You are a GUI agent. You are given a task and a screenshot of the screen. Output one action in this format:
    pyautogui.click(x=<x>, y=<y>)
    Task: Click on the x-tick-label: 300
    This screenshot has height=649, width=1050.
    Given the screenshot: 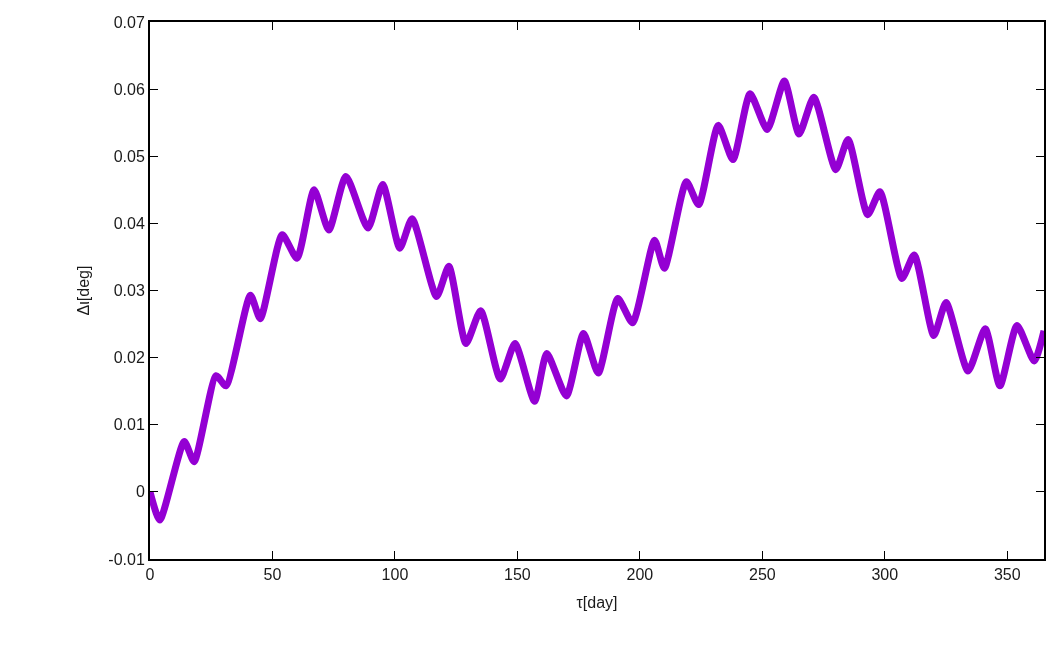 What is the action you would take?
    pyautogui.click(x=885, y=575)
    